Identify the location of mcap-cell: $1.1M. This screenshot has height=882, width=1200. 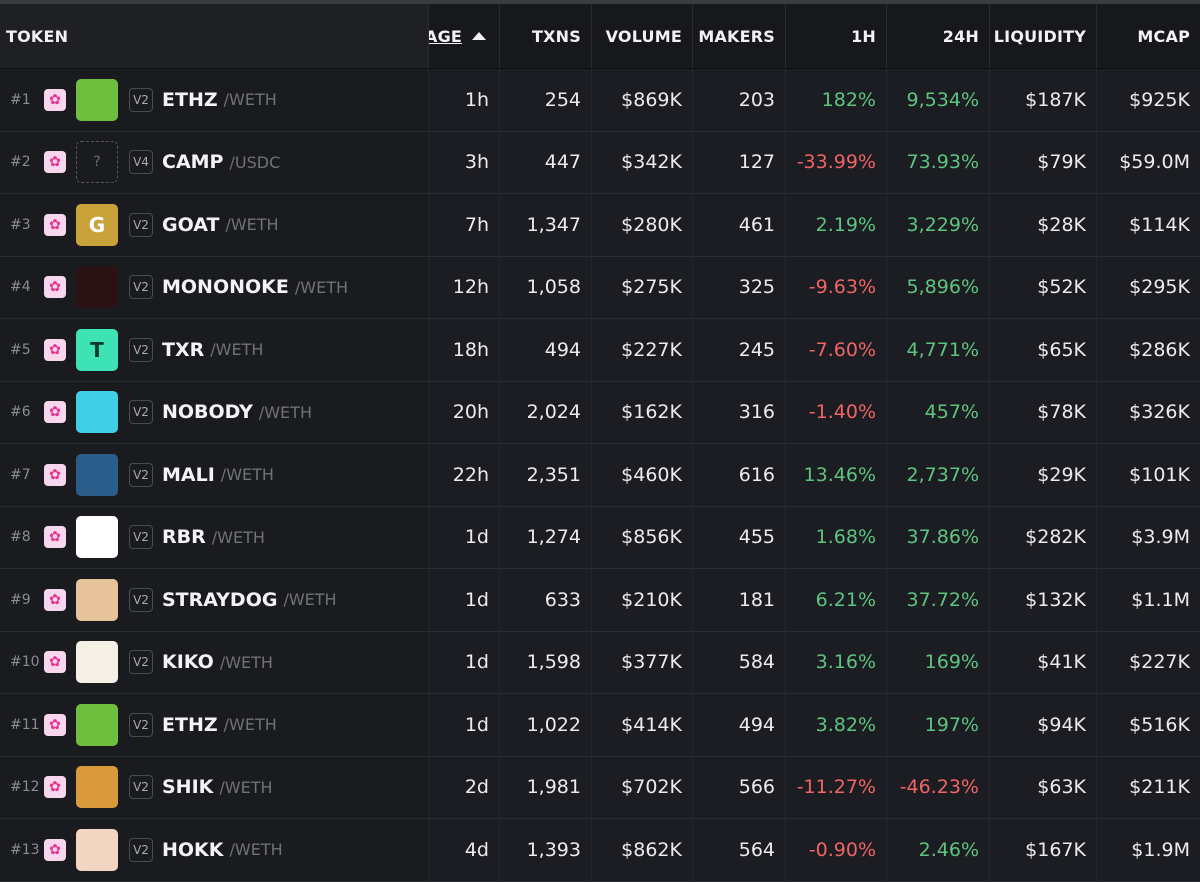
(1148, 600).